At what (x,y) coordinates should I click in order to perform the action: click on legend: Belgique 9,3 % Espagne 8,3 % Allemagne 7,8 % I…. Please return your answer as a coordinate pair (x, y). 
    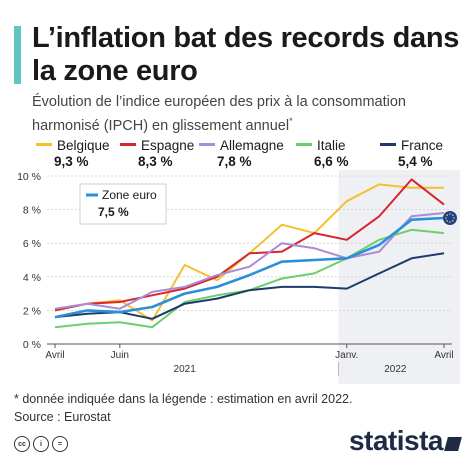
    Looking at the image, I should click on (251, 154).